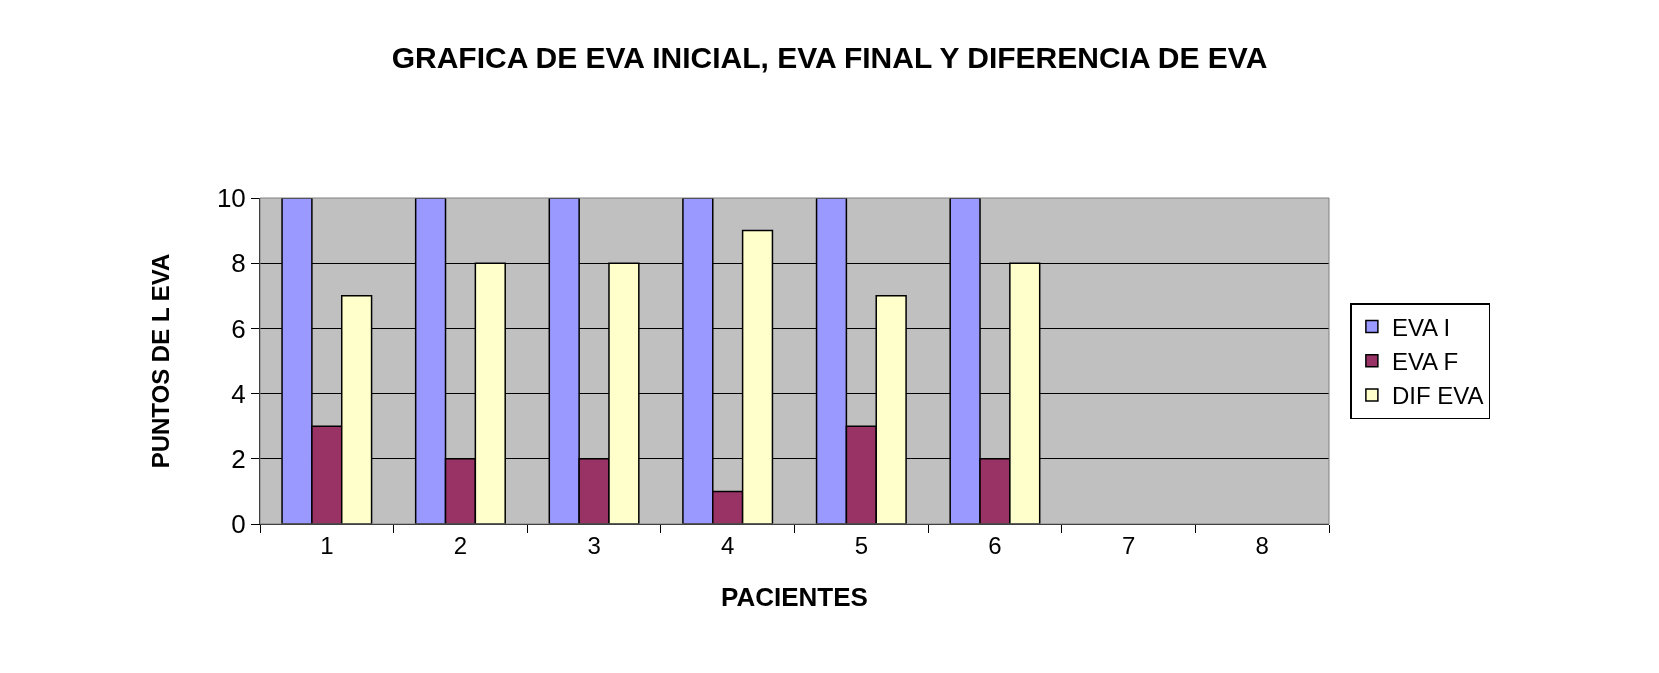 The height and width of the screenshot is (673, 1659). Describe the element at coordinates (238, 393) in the screenshot. I see `y-tick-label: 4` at that location.